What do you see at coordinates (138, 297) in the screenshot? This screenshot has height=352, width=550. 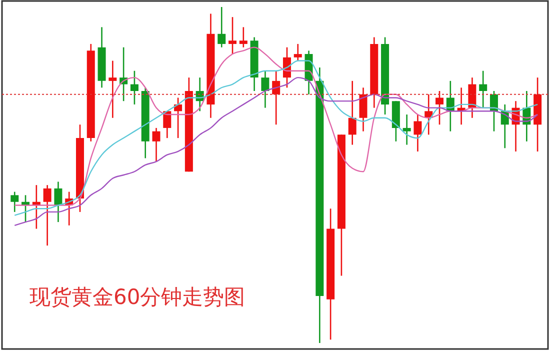 I see `text: 现货黄金60分钟走势图` at bounding box center [138, 297].